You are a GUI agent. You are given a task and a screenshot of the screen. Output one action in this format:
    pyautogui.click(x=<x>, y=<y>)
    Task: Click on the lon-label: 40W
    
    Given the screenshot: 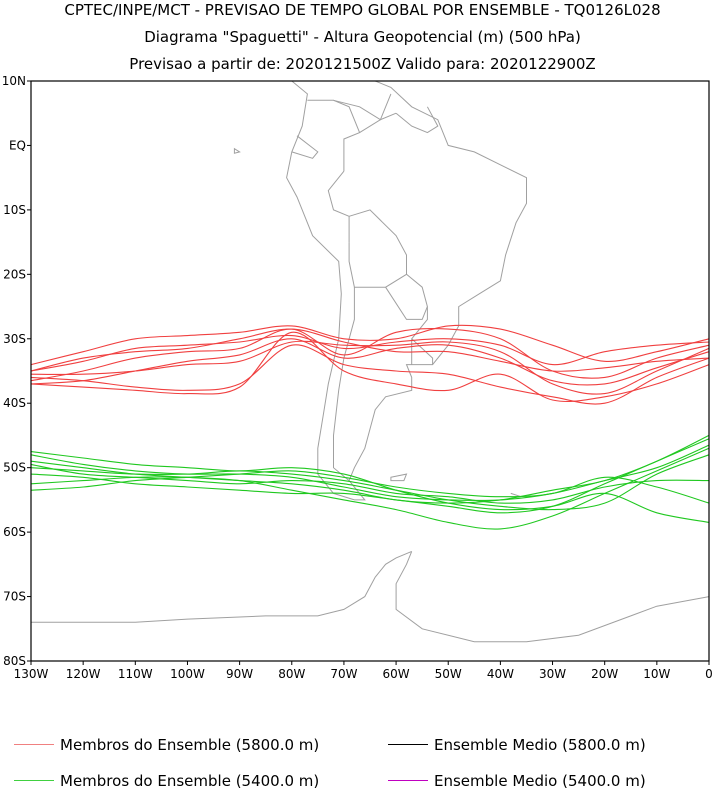 What is the action you would take?
    pyautogui.click(x=500, y=674)
    